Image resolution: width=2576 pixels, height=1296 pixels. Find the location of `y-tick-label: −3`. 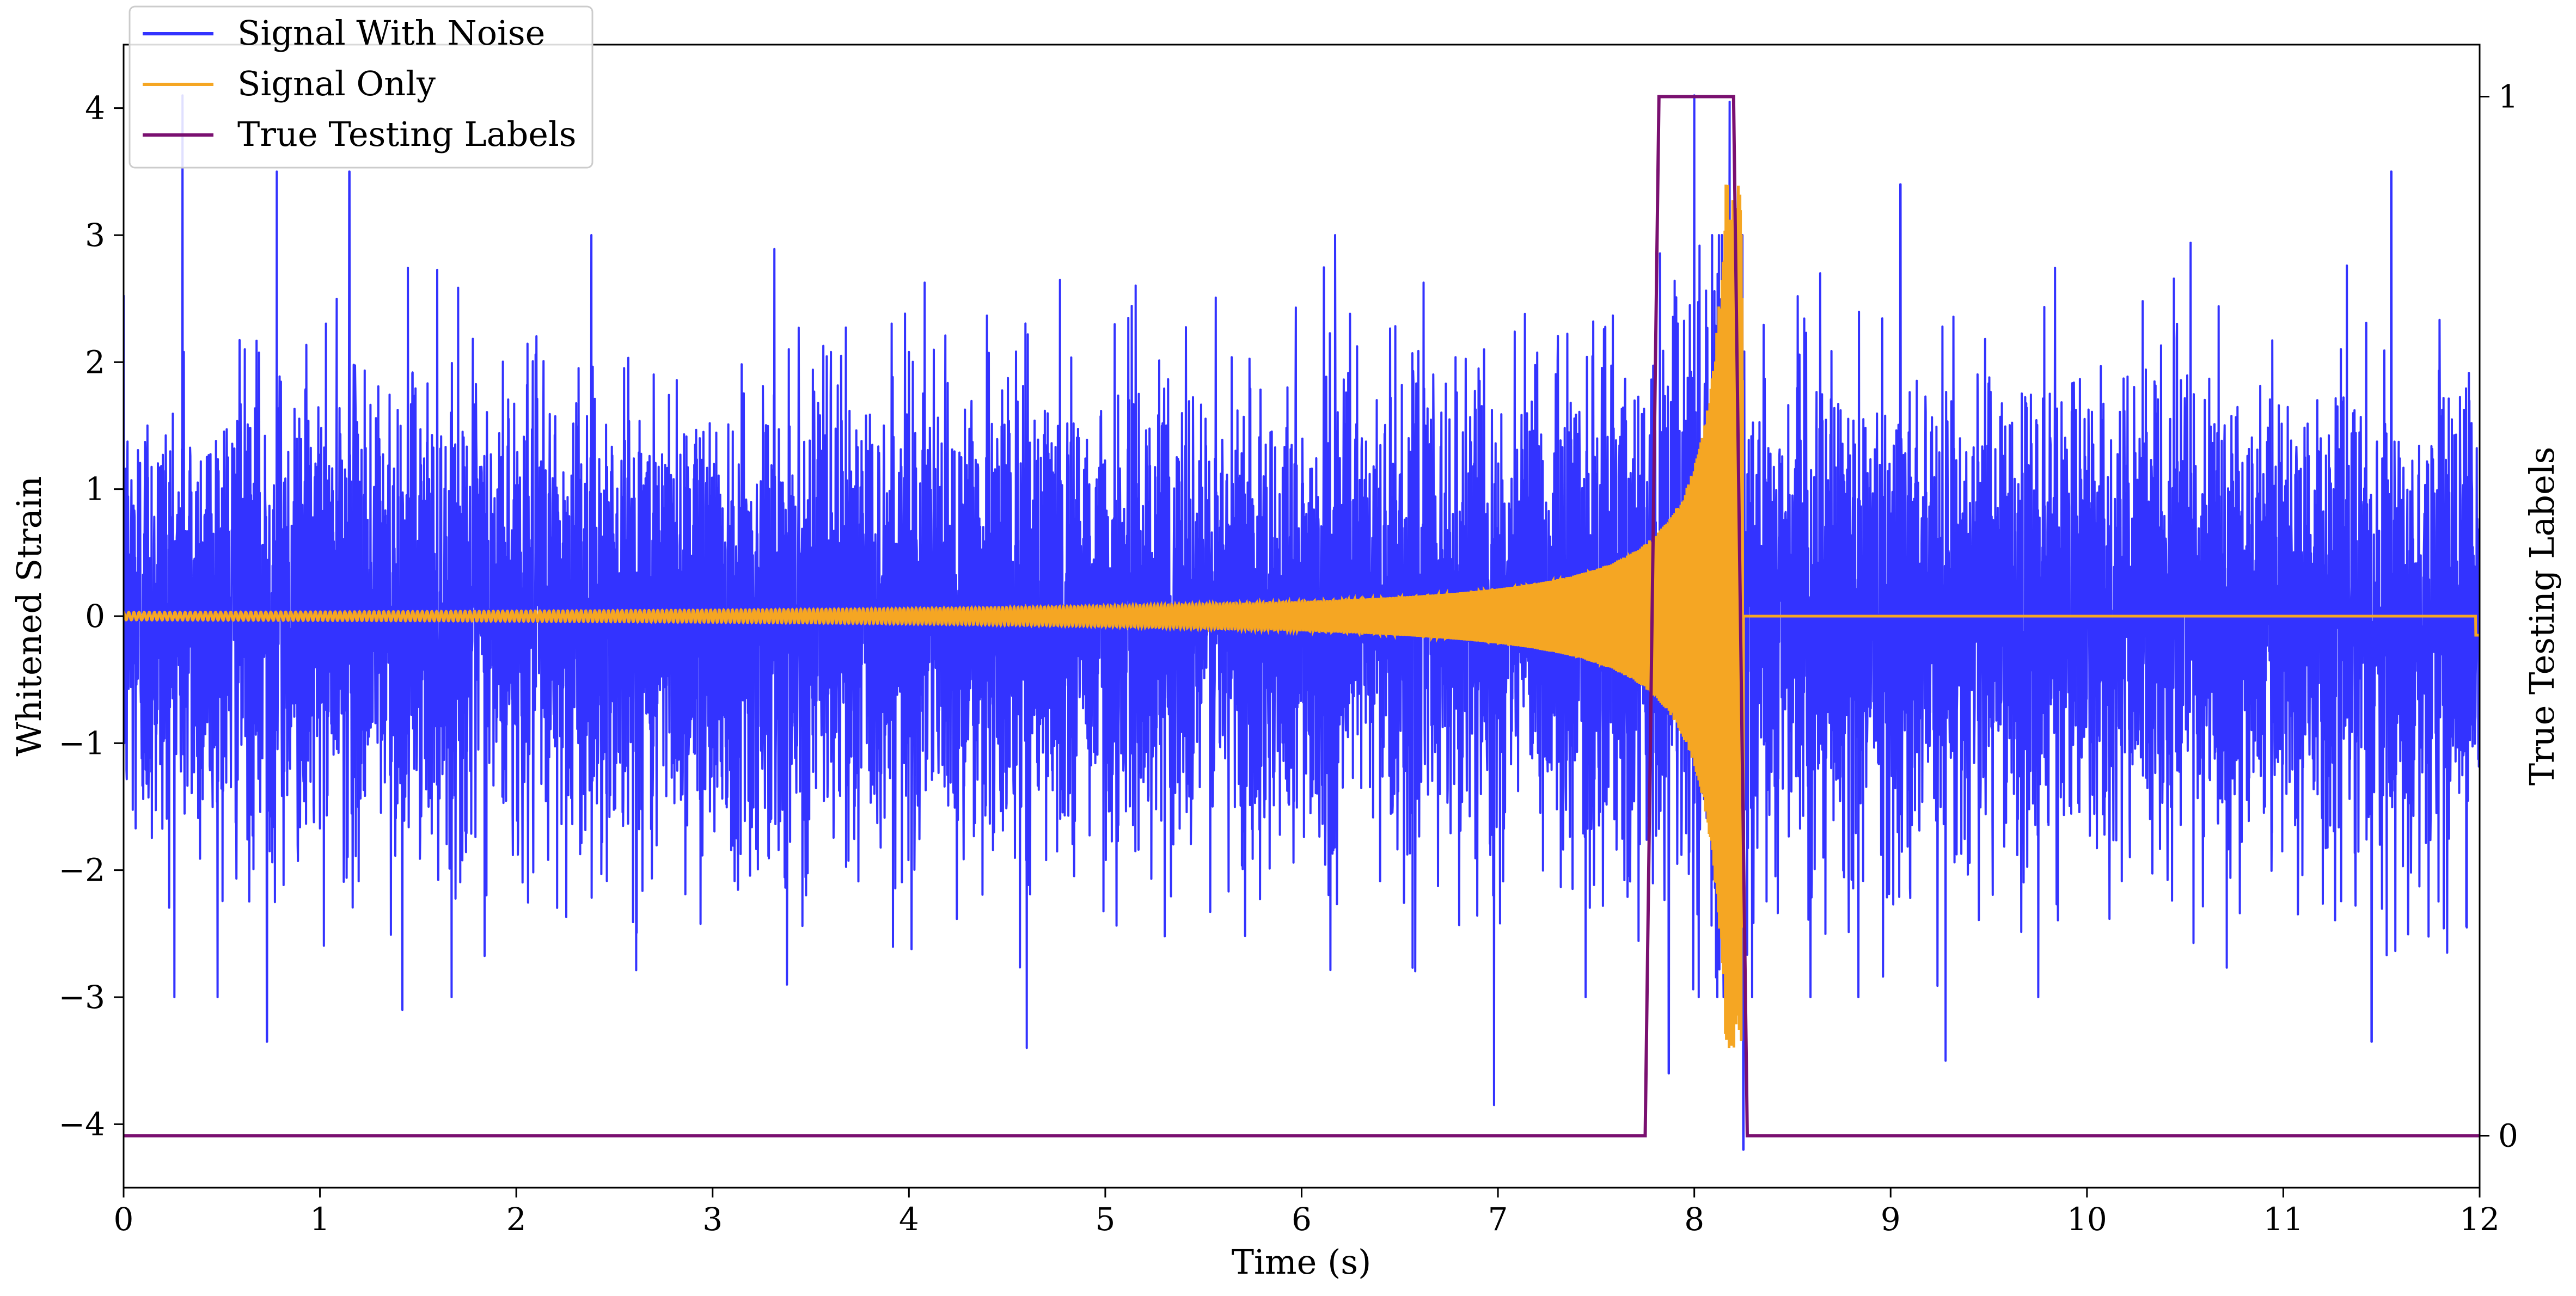

y-tick-label: −3 is located at coordinates (82, 997).